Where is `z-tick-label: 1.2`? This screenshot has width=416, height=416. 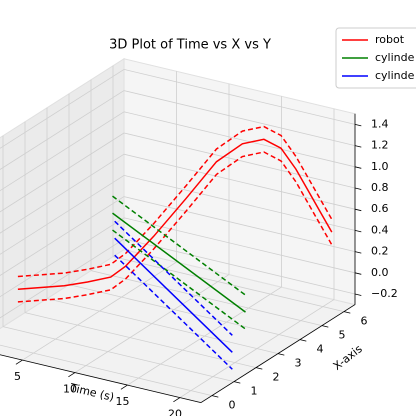 z-tick-label: 1.2 is located at coordinates (380, 145).